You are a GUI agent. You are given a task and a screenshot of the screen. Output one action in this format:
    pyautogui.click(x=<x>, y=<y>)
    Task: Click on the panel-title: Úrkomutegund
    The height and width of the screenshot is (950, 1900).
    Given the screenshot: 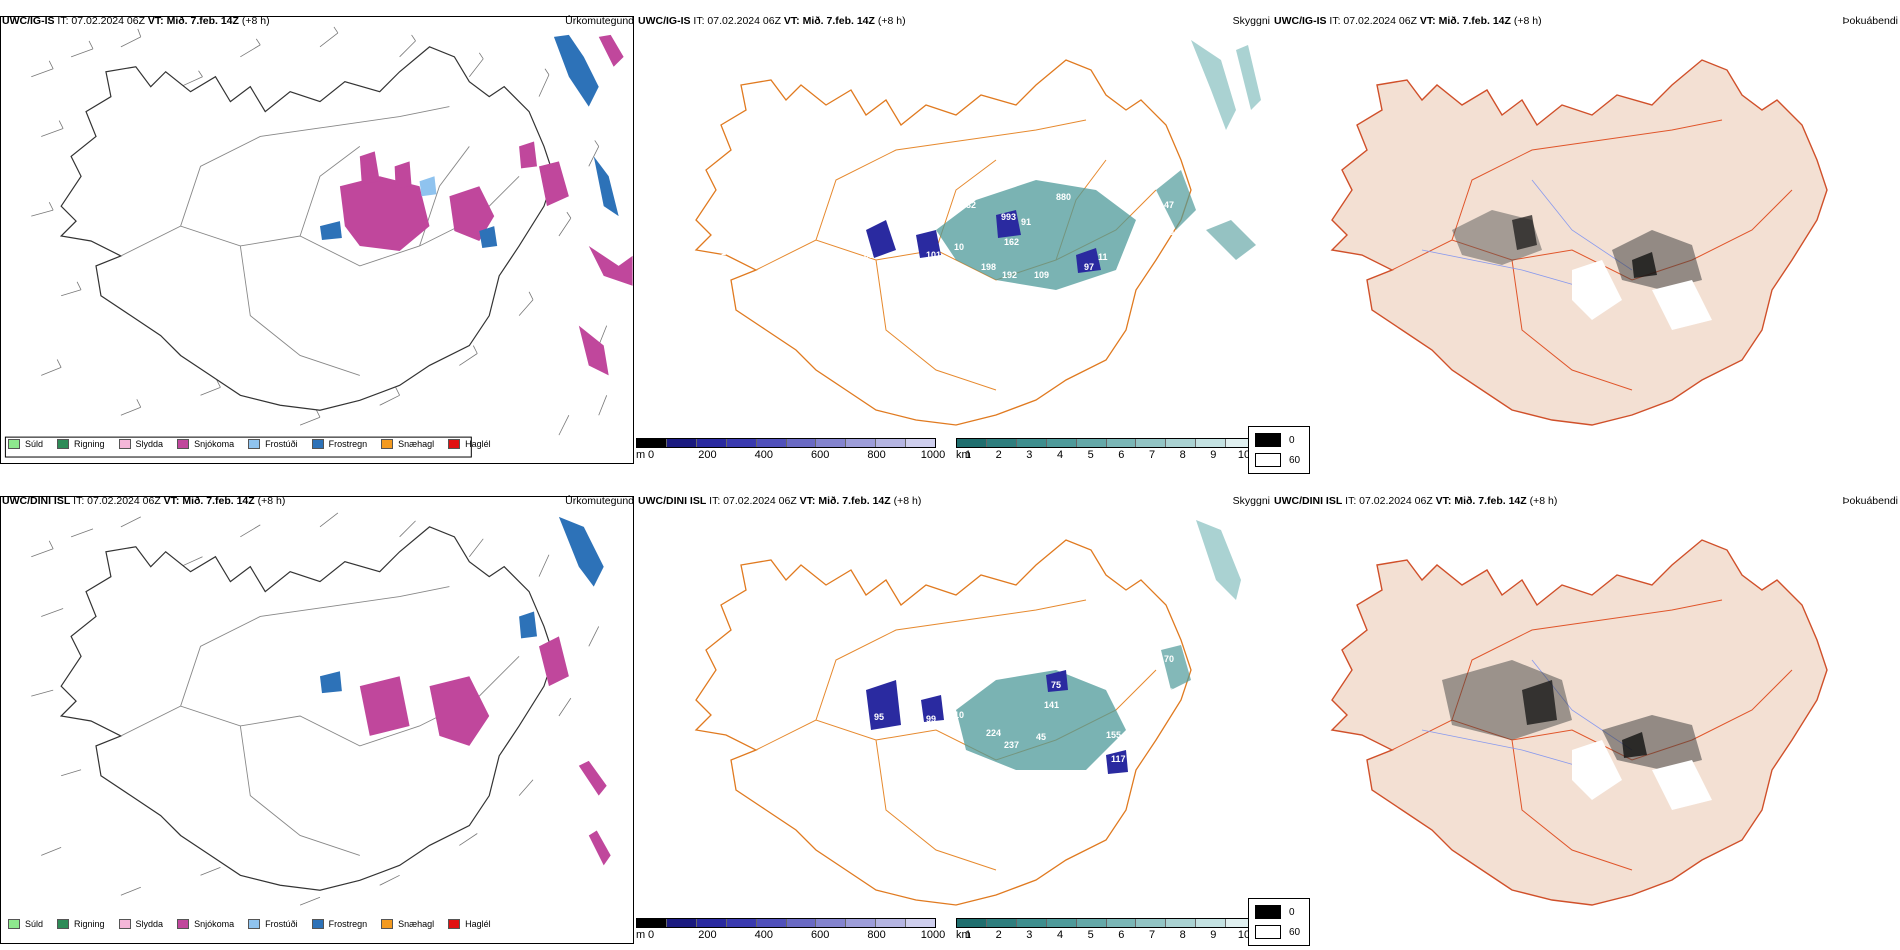 What is the action you would take?
    pyautogui.click(x=599, y=501)
    